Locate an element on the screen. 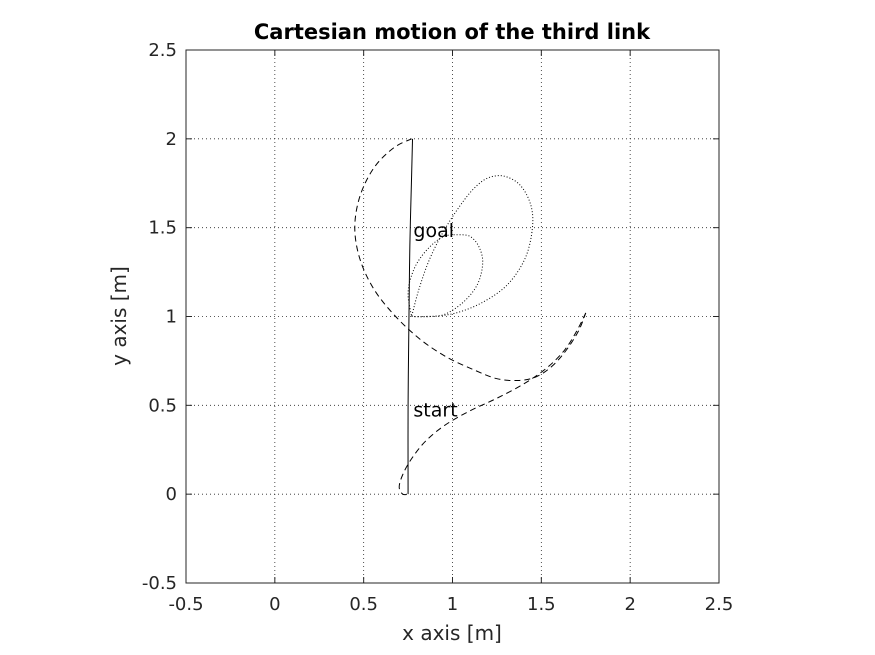 The width and height of the screenshot is (875, 655). data-series-group is located at coordinates (470, 317).